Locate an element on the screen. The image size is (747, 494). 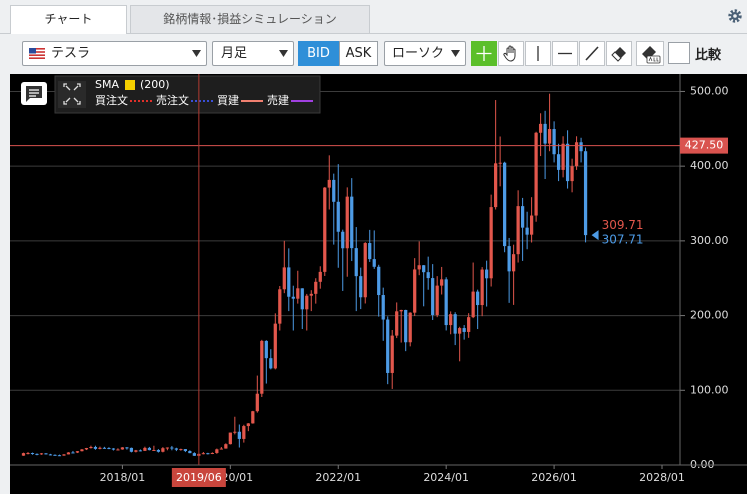
crosshair-icon is located at coordinates (484, 53).